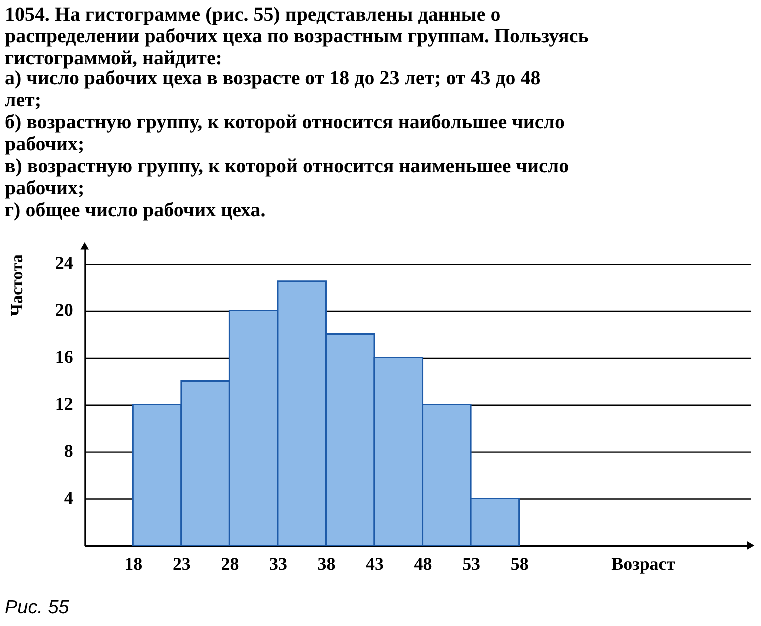  I want to click on x-tick-label: 48, so click(423, 564).